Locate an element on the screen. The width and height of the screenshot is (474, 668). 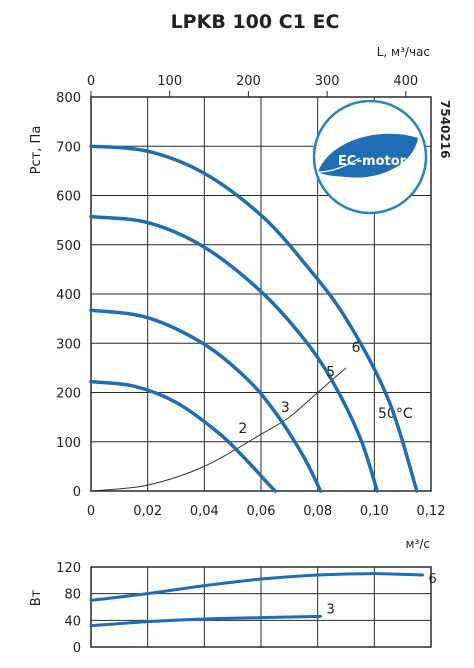
y-tick-label: 200 is located at coordinates (68, 394).